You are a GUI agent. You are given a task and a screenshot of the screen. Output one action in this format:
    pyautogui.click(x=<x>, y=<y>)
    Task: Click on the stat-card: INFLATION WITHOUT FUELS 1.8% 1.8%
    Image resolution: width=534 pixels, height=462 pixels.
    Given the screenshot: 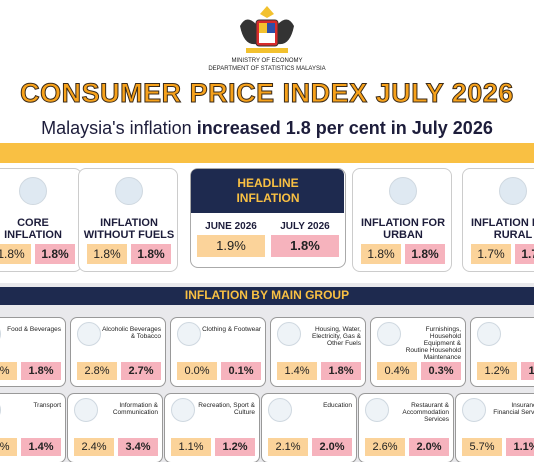 What is the action you would take?
    pyautogui.click(x=128, y=220)
    